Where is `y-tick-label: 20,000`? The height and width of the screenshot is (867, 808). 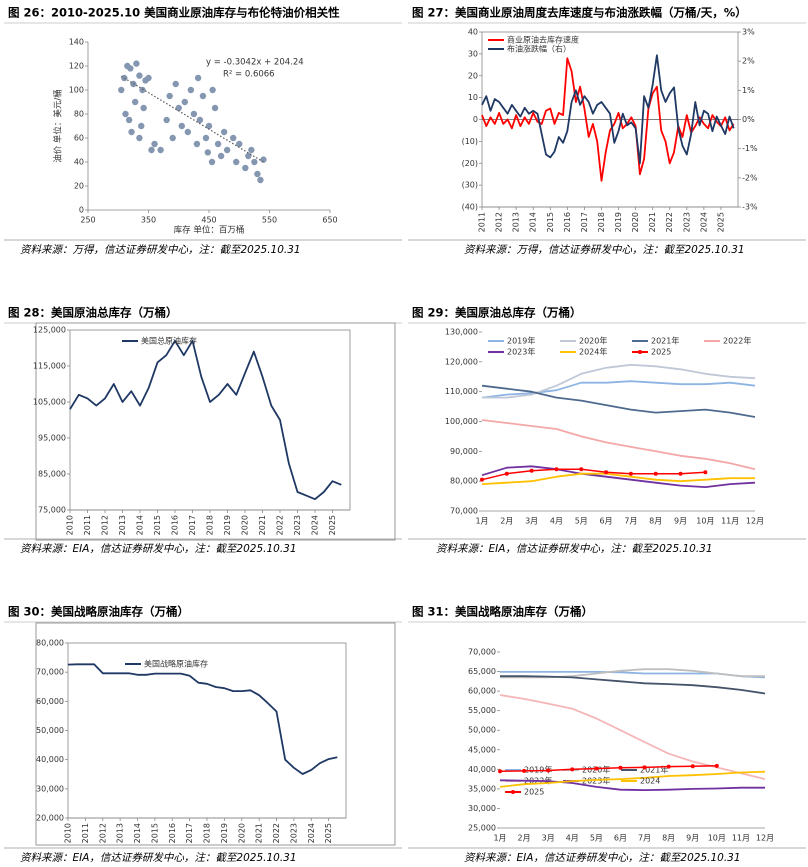 y-tick-label: 20,000 is located at coordinates (50, 818).